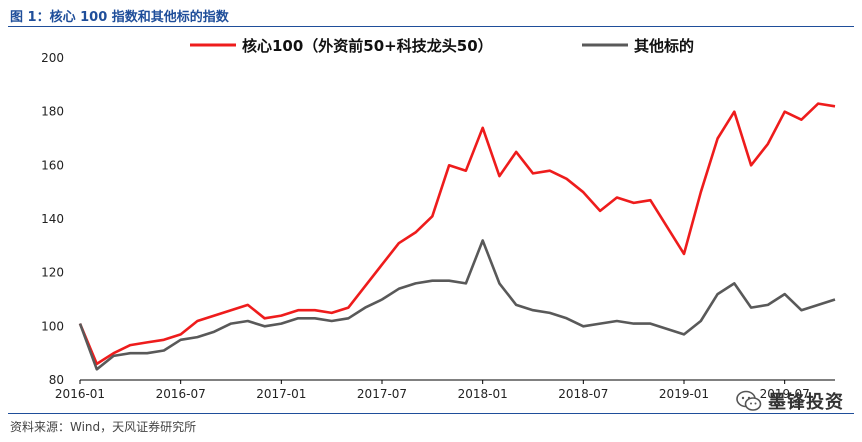  What do you see at coordinates (80, 394) in the screenshot?
I see `x-tick-label: 2016-01` at bounding box center [80, 394].